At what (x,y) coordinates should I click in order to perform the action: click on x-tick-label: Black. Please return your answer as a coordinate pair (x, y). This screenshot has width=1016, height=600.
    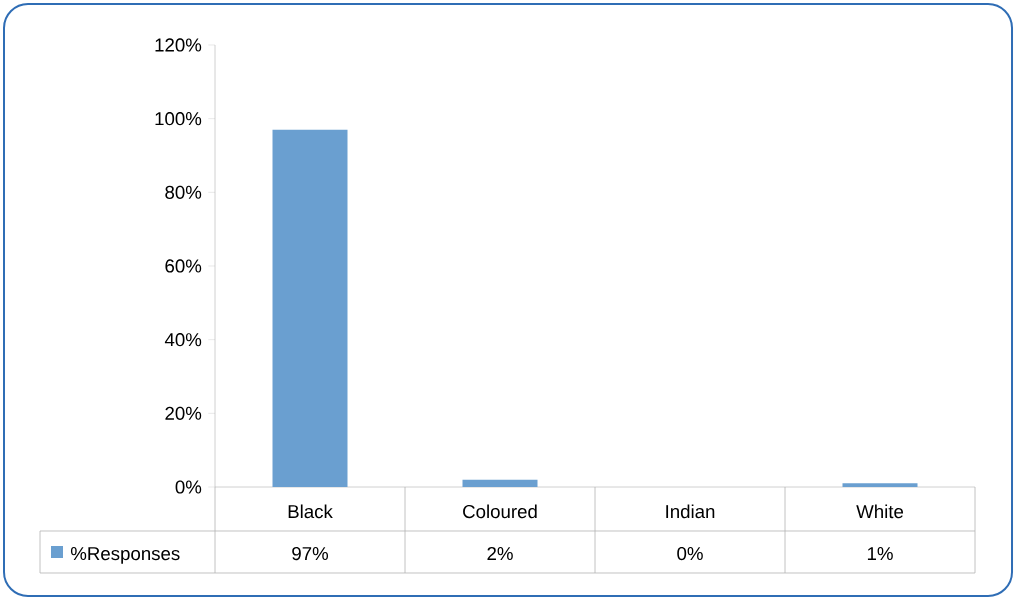
    Looking at the image, I should click on (310, 511).